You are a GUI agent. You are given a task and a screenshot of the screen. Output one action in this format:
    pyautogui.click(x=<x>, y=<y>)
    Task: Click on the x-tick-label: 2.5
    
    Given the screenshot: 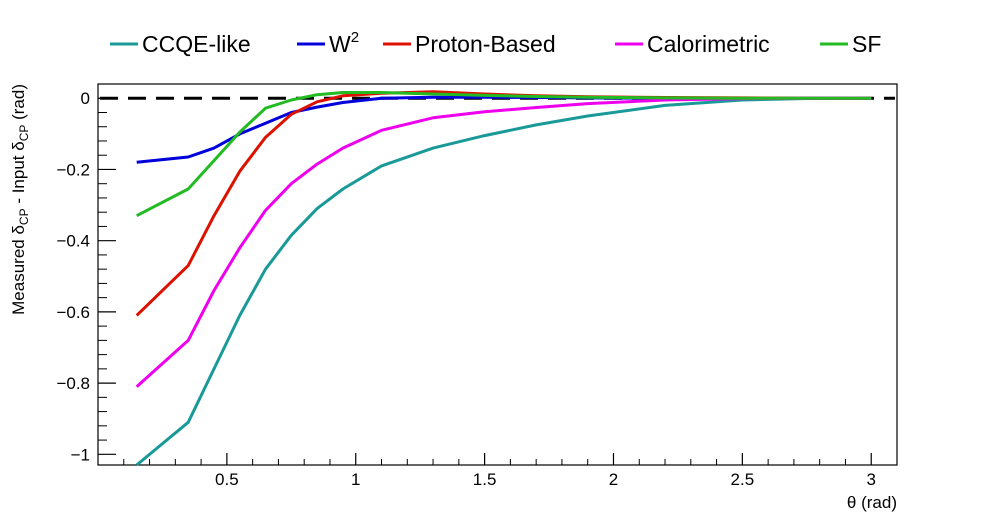 What is the action you would take?
    pyautogui.click(x=743, y=479)
    